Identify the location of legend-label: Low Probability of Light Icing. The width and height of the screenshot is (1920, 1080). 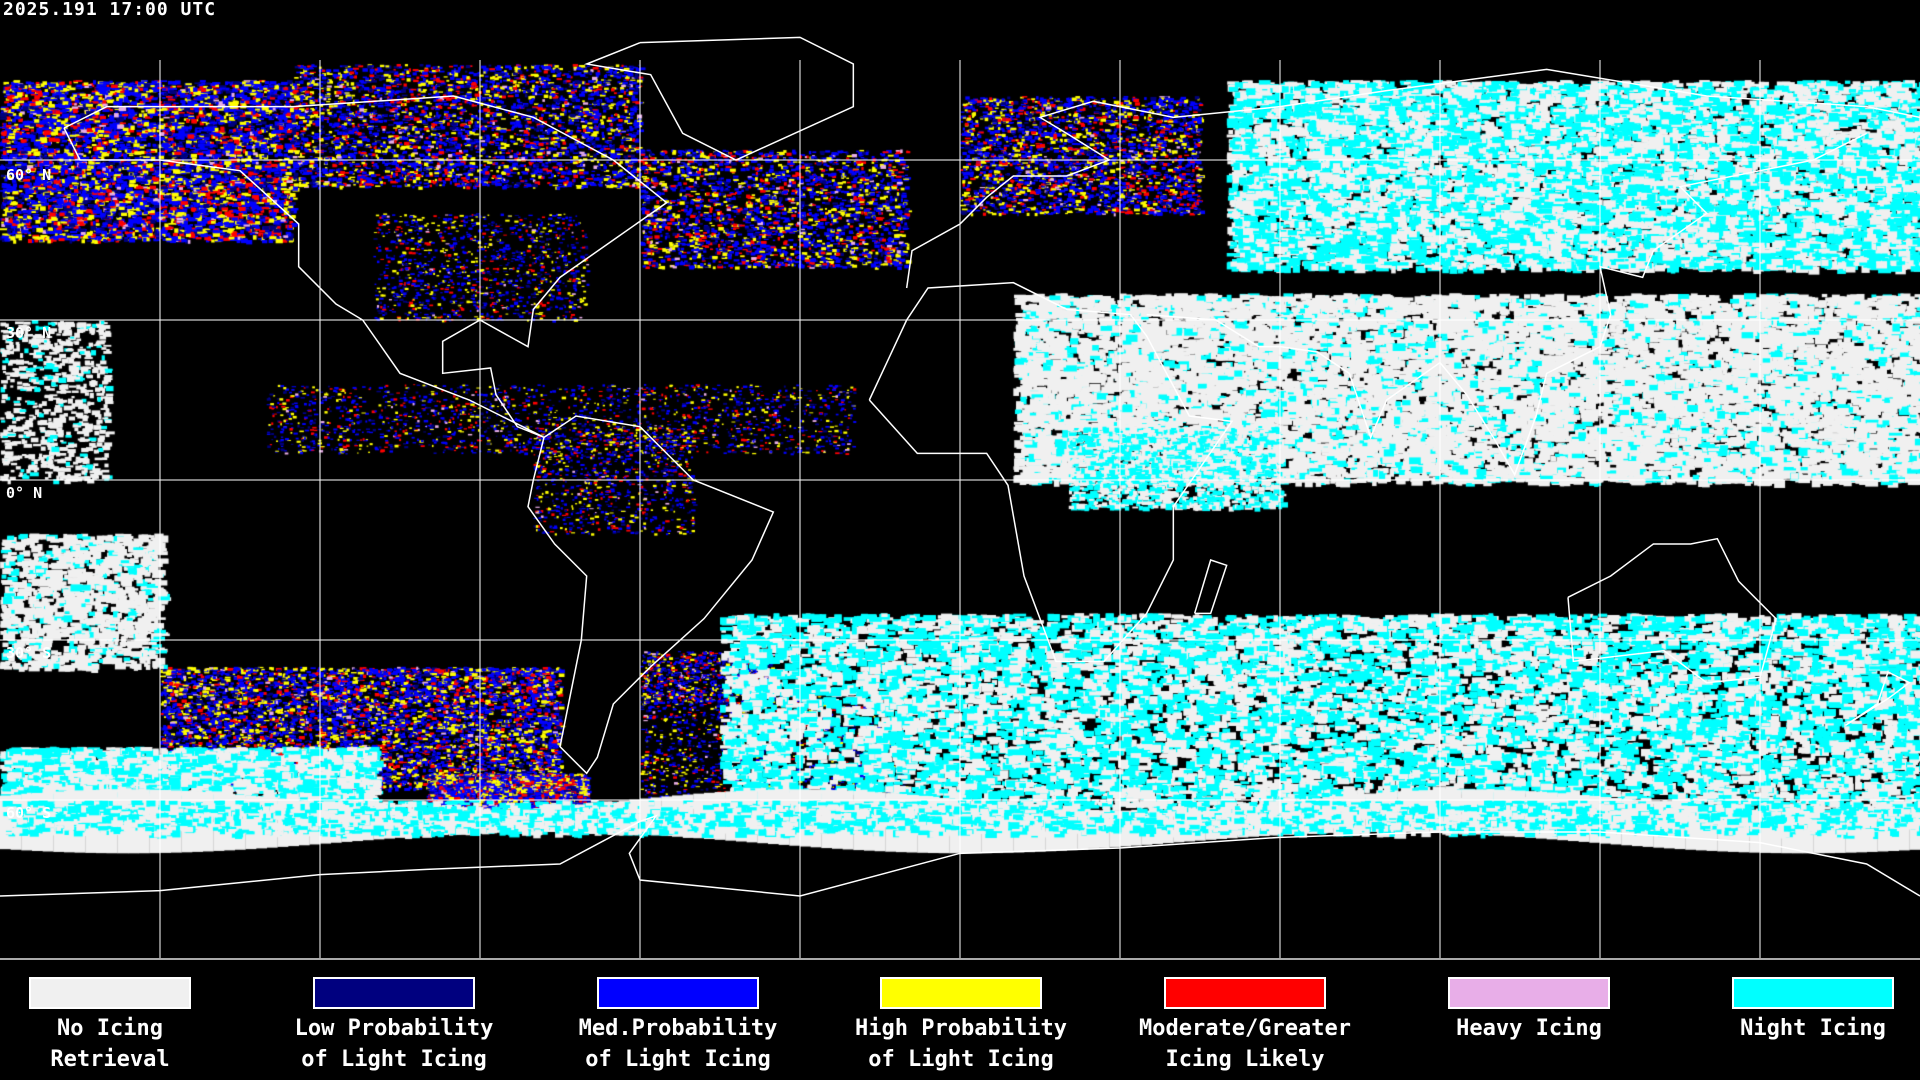
(394, 1044).